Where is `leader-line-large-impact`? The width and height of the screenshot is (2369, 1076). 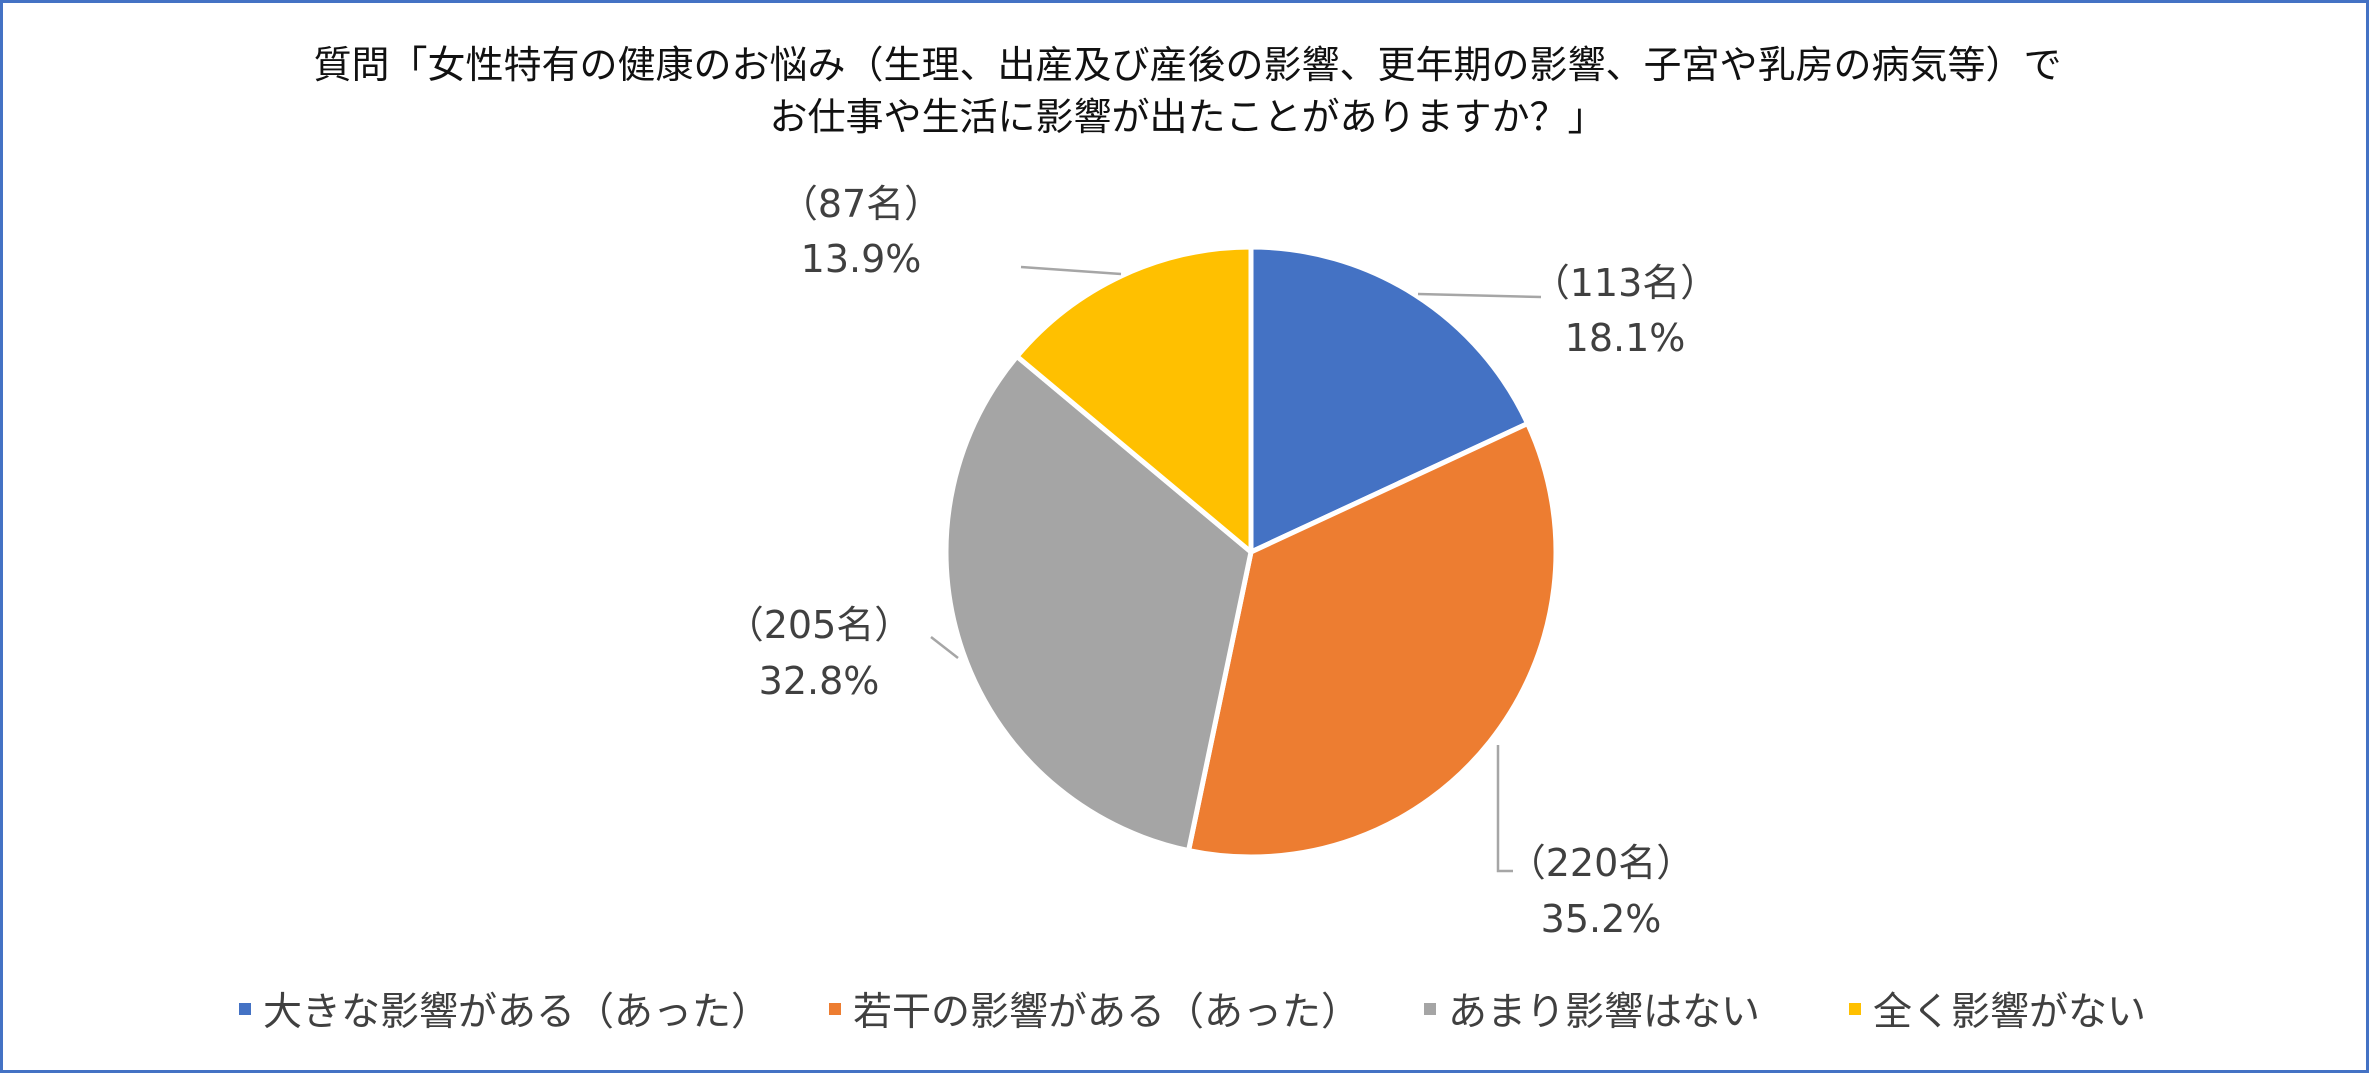 leader-line-large-impact is located at coordinates (1479, 295).